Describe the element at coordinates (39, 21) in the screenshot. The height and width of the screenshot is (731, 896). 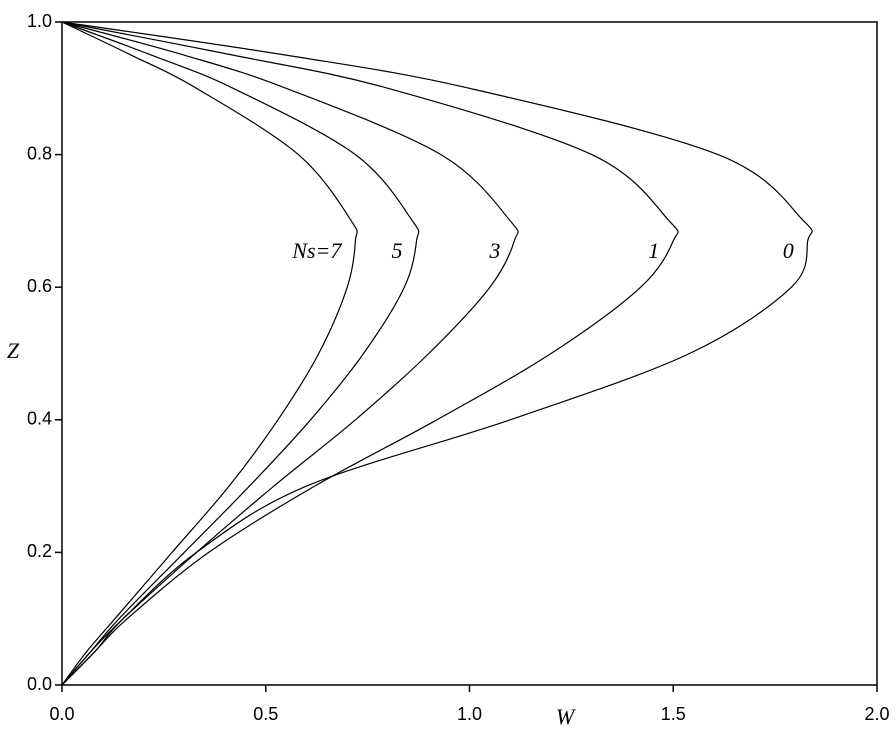
I see `y-tick-label: 1.0` at that location.